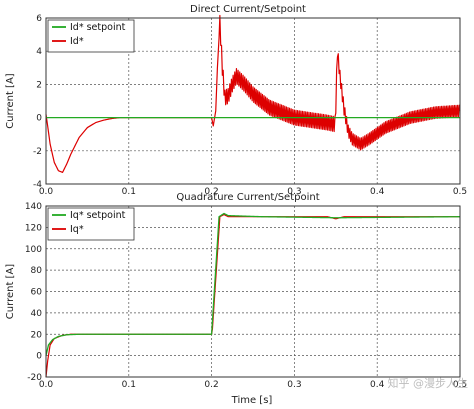  Describe the element at coordinates (39, 85) in the screenshot. I see `y-tick-label: 2` at that location.